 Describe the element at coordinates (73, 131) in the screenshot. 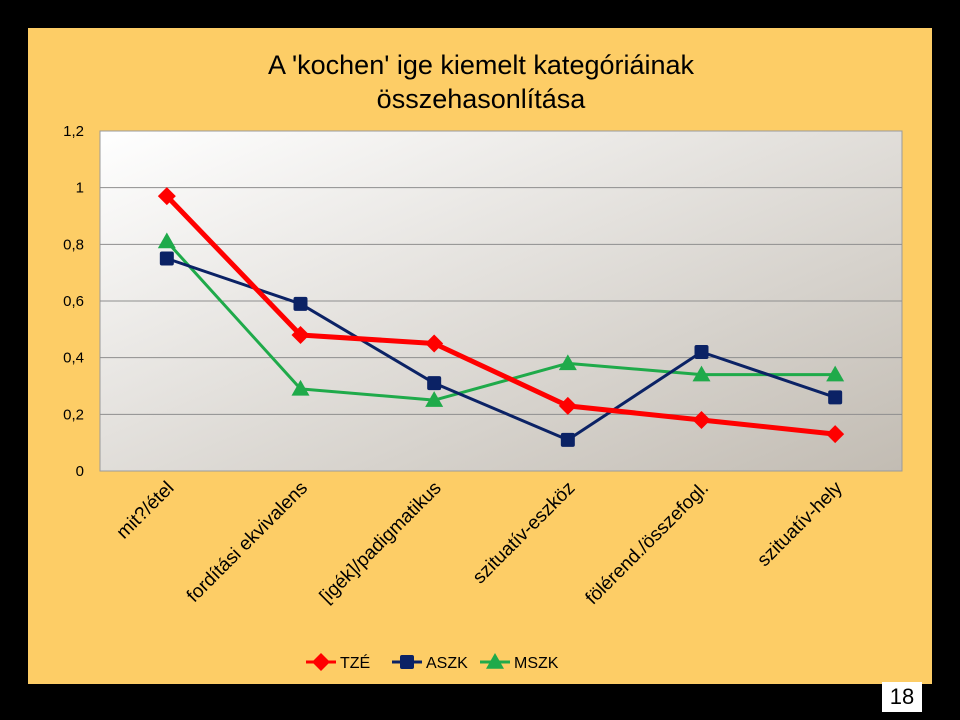

I see `y-tick-label: 1,2` at that location.